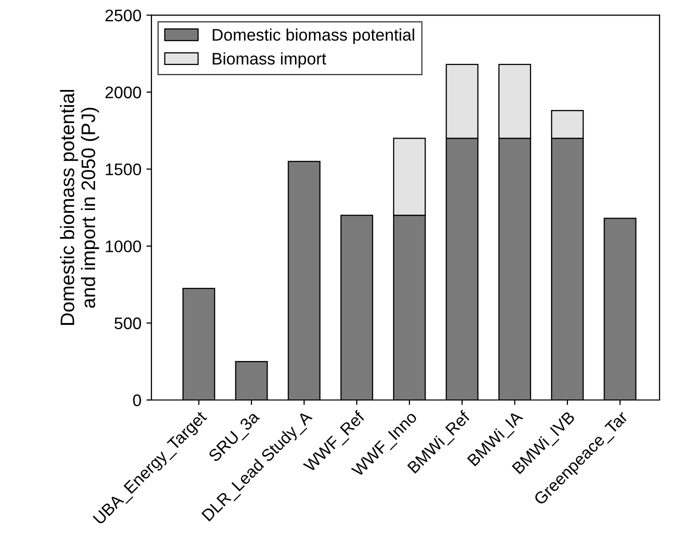 The height and width of the screenshot is (542, 673). I want to click on y-tick-label: 0, so click(137, 400).